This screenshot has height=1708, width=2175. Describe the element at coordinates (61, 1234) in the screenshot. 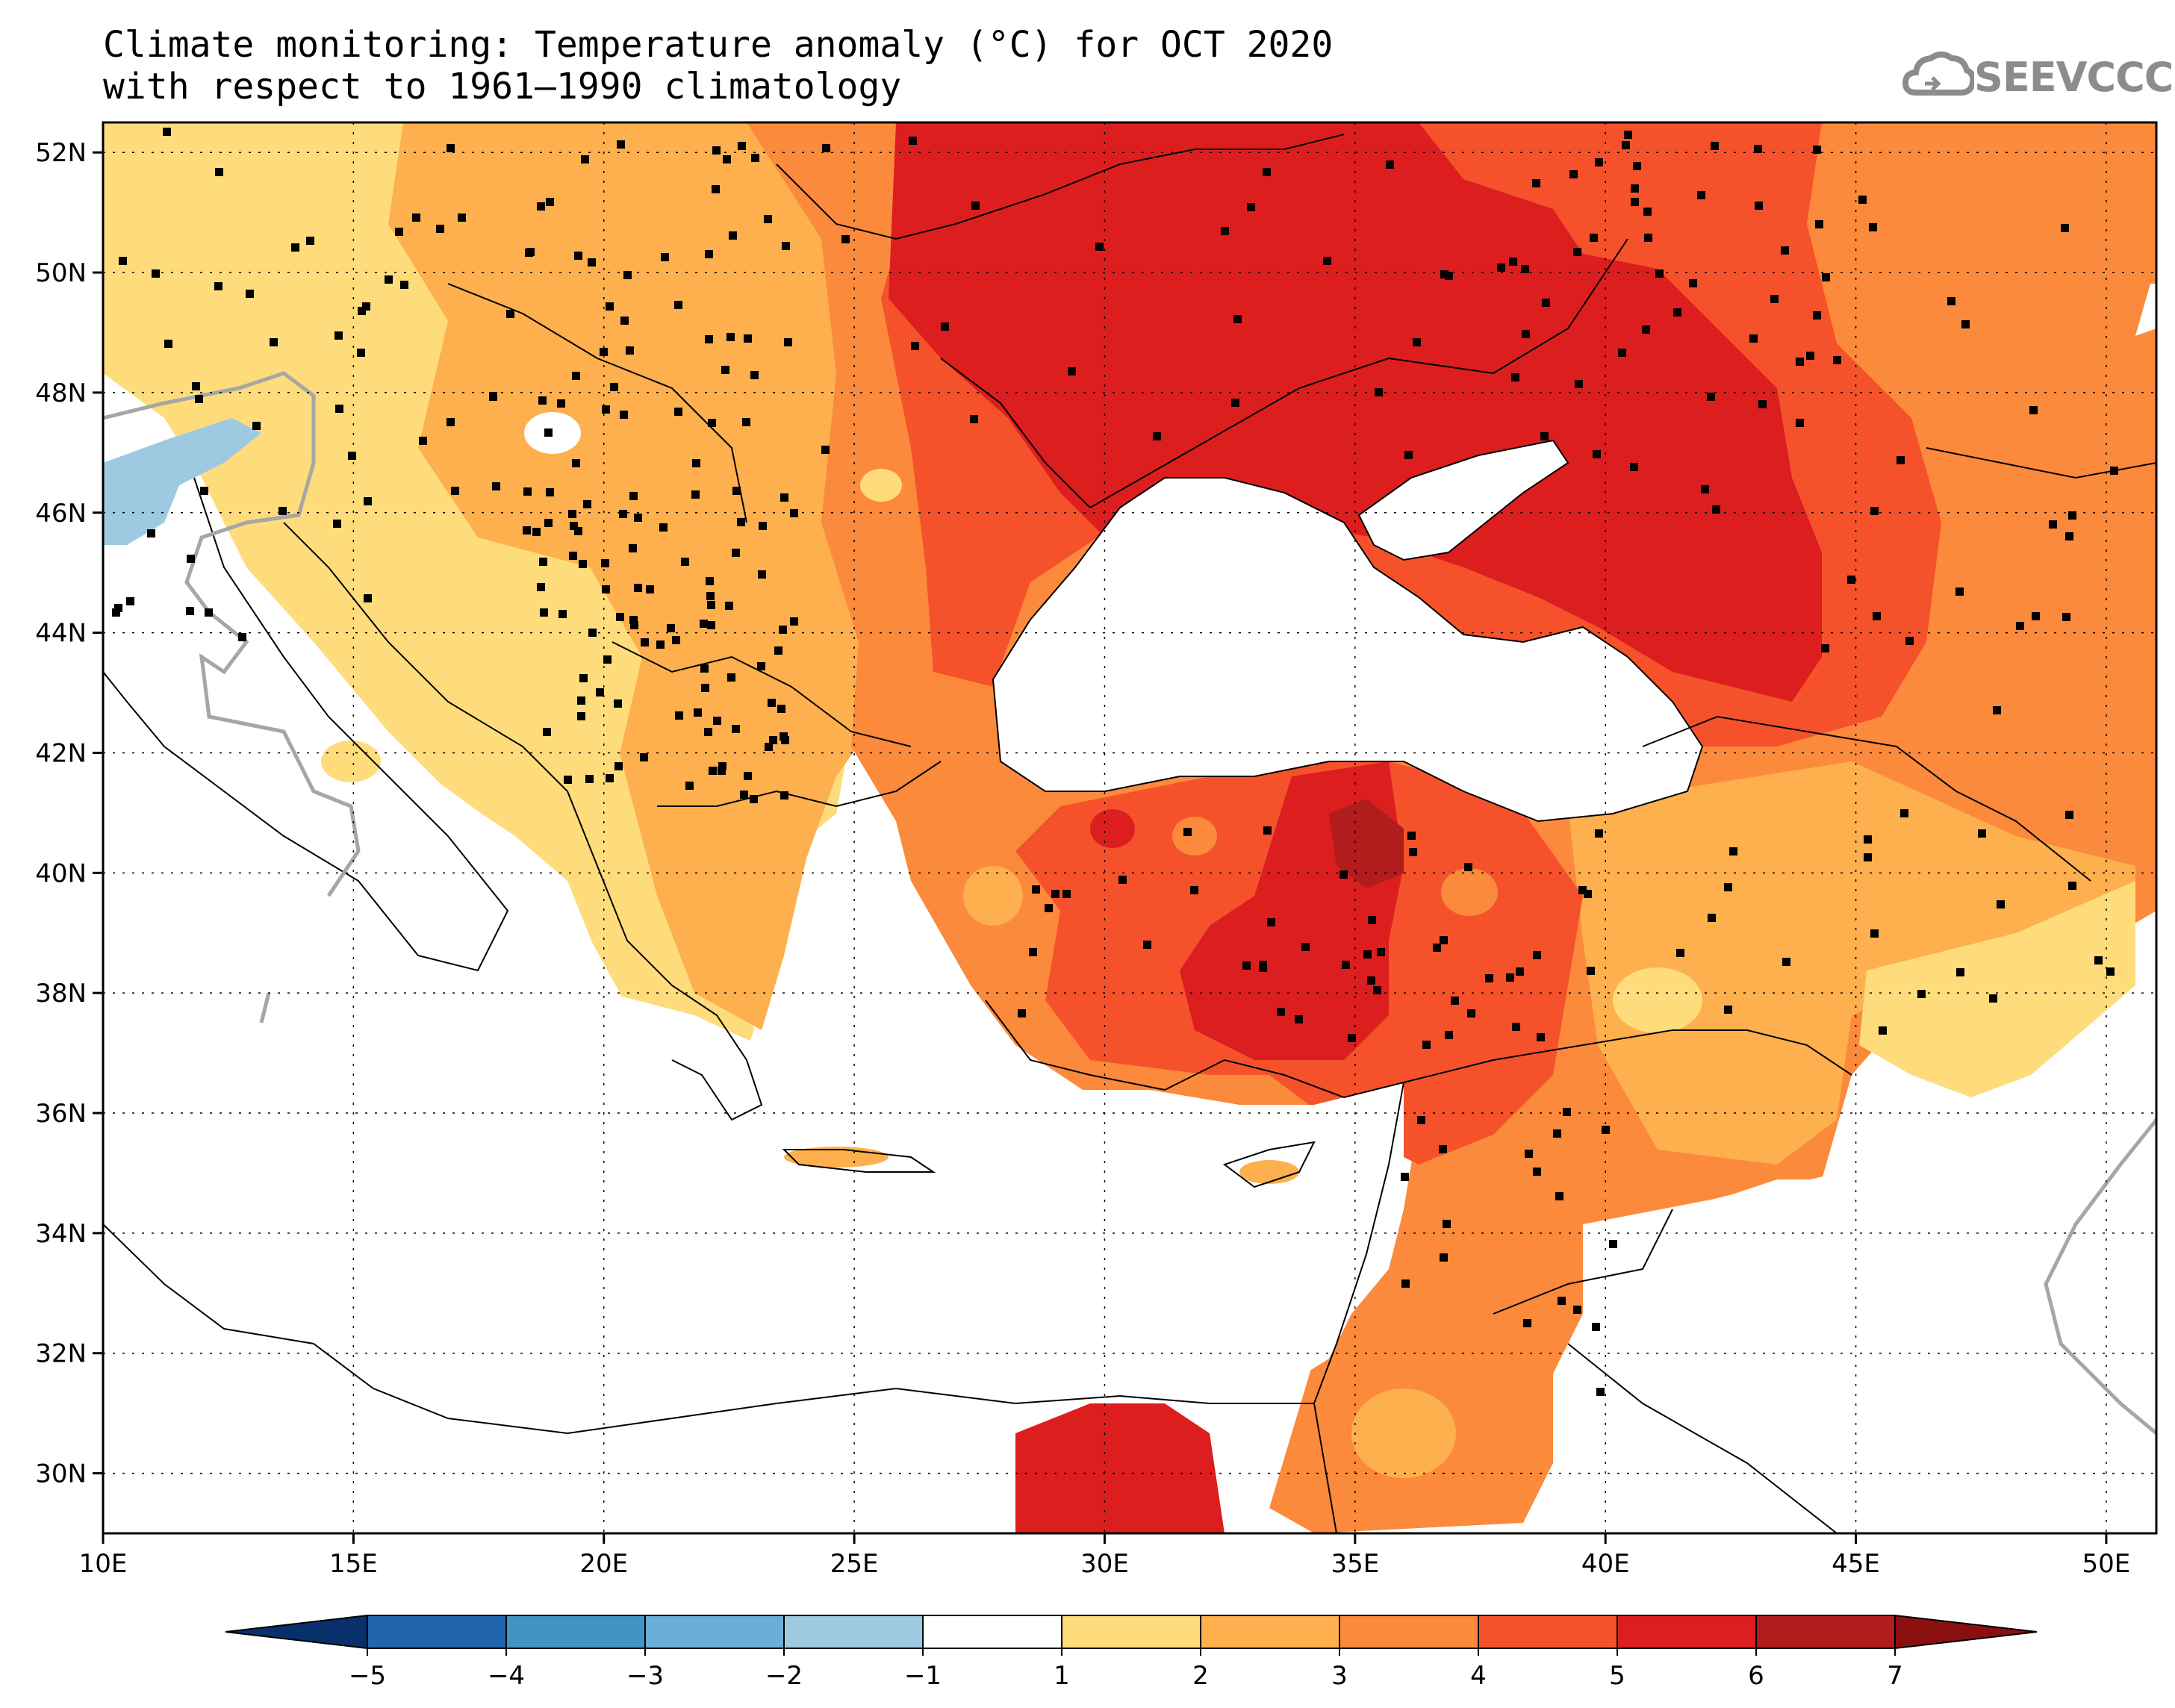

I see `latitude-label: 34N` at that location.